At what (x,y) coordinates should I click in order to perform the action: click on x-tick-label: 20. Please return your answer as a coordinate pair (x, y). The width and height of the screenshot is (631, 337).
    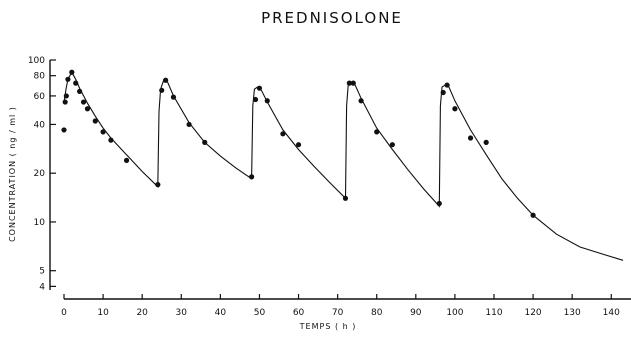
    Looking at the image, I should click on (142, 313).